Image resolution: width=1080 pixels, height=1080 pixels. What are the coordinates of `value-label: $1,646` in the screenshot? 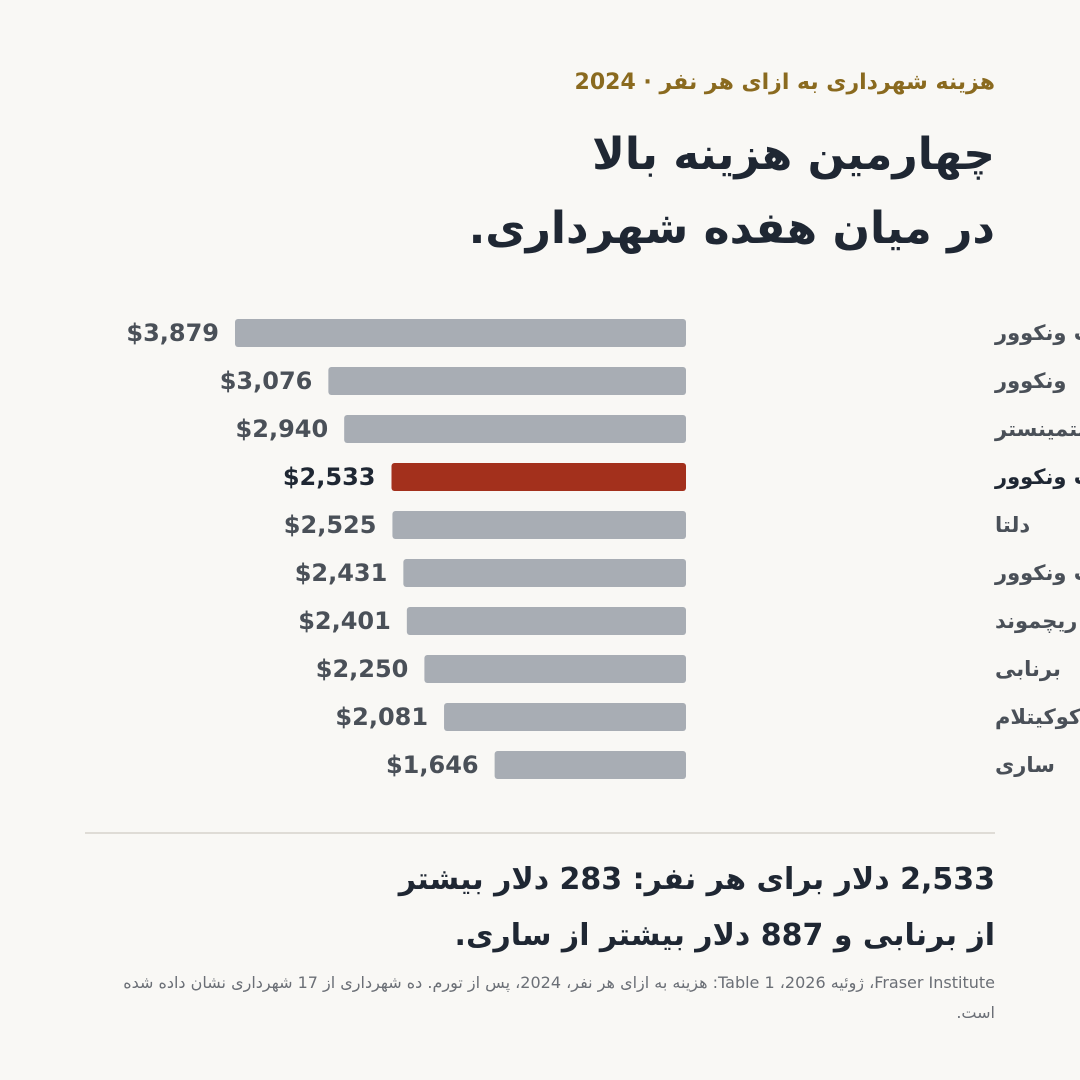 It's located at (432, 765).